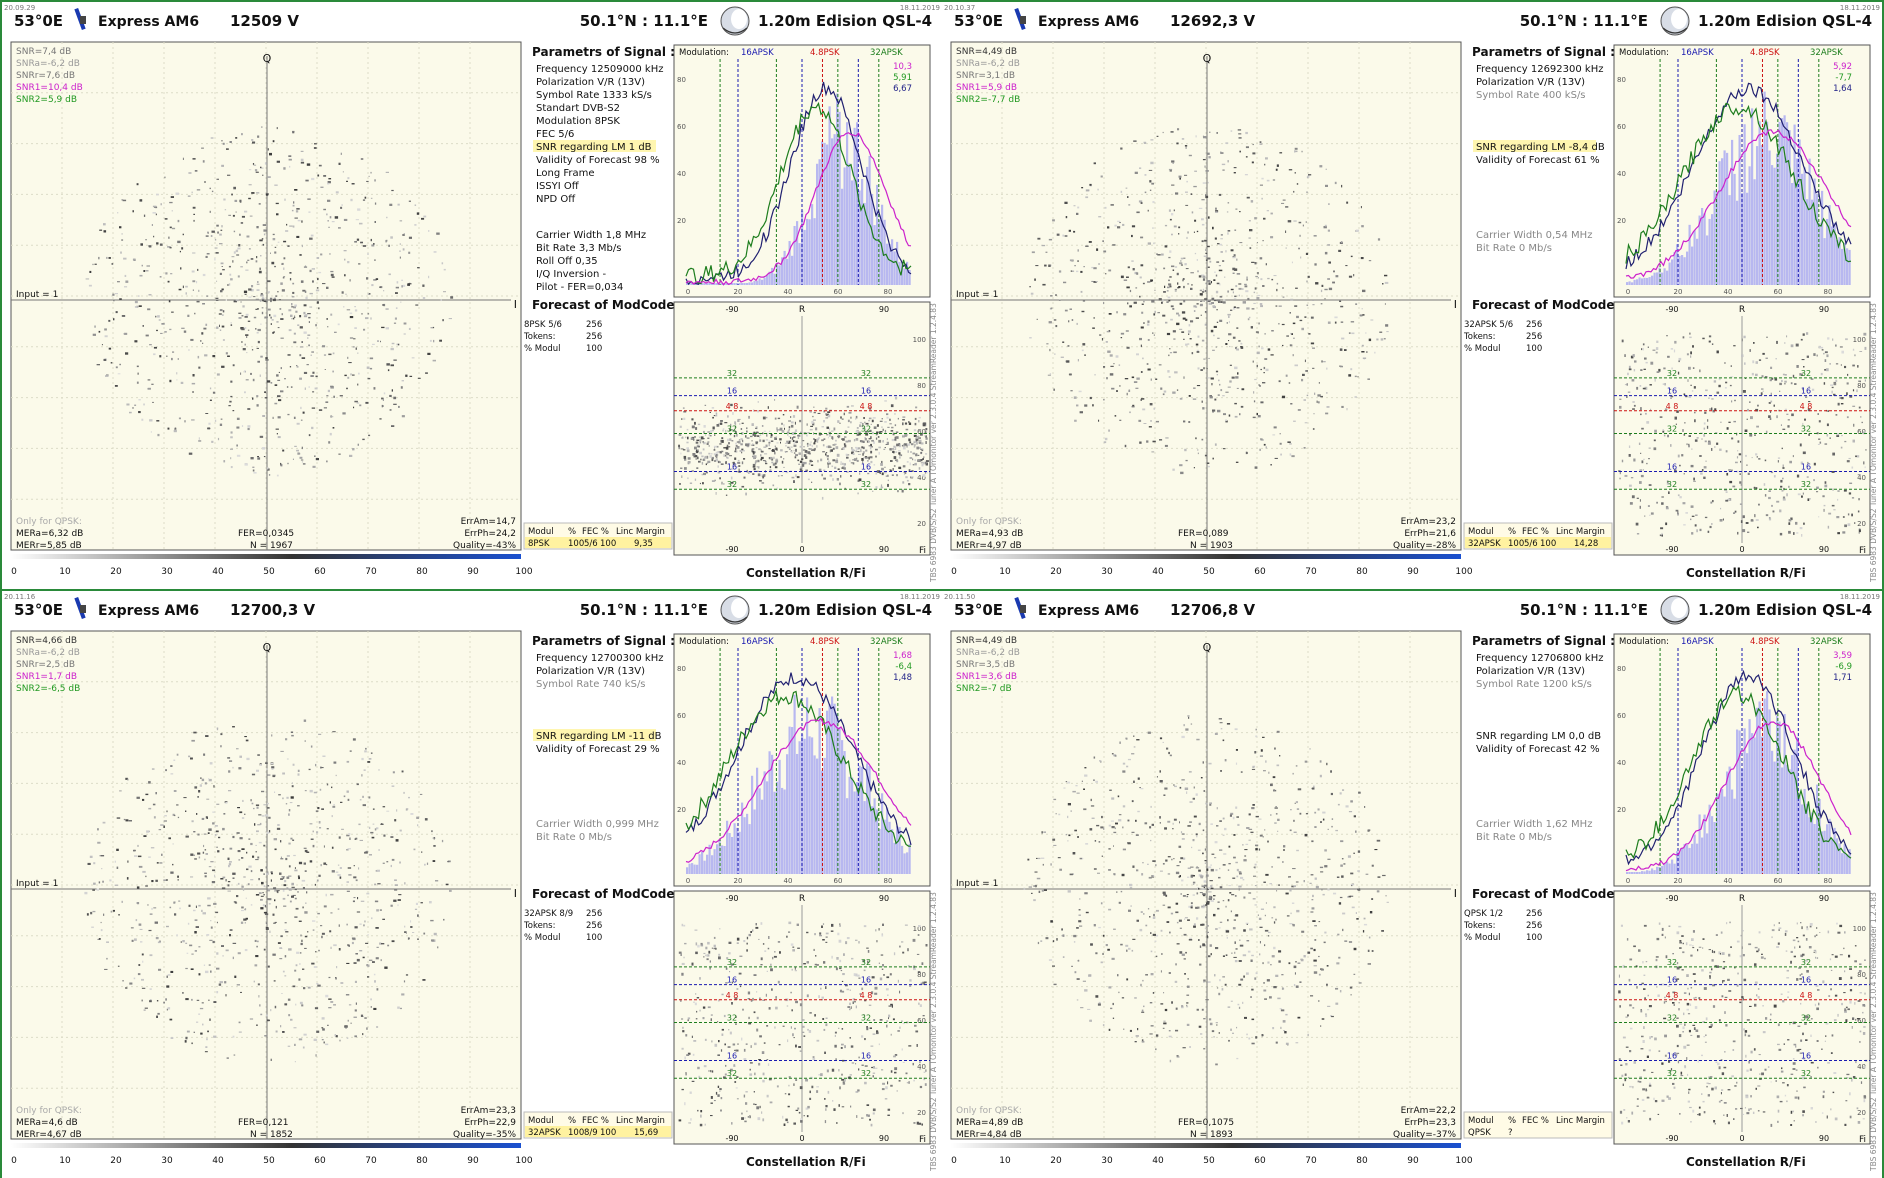 This screenshot has width=1884, height=1178. I want to click on rfi-x-label: -90, so click(731, 898).